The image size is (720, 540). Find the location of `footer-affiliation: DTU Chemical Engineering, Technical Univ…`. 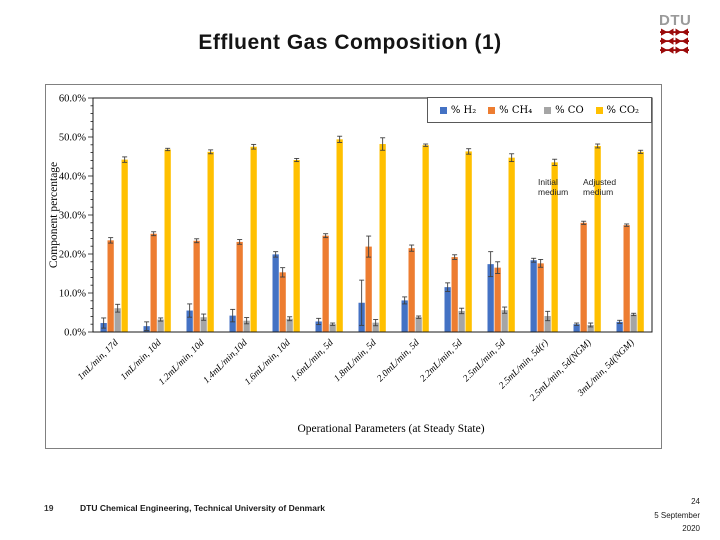

footer-affiliation: DTU Chemical Engineering, Technical Univ… is located at coordinates (202, 508).